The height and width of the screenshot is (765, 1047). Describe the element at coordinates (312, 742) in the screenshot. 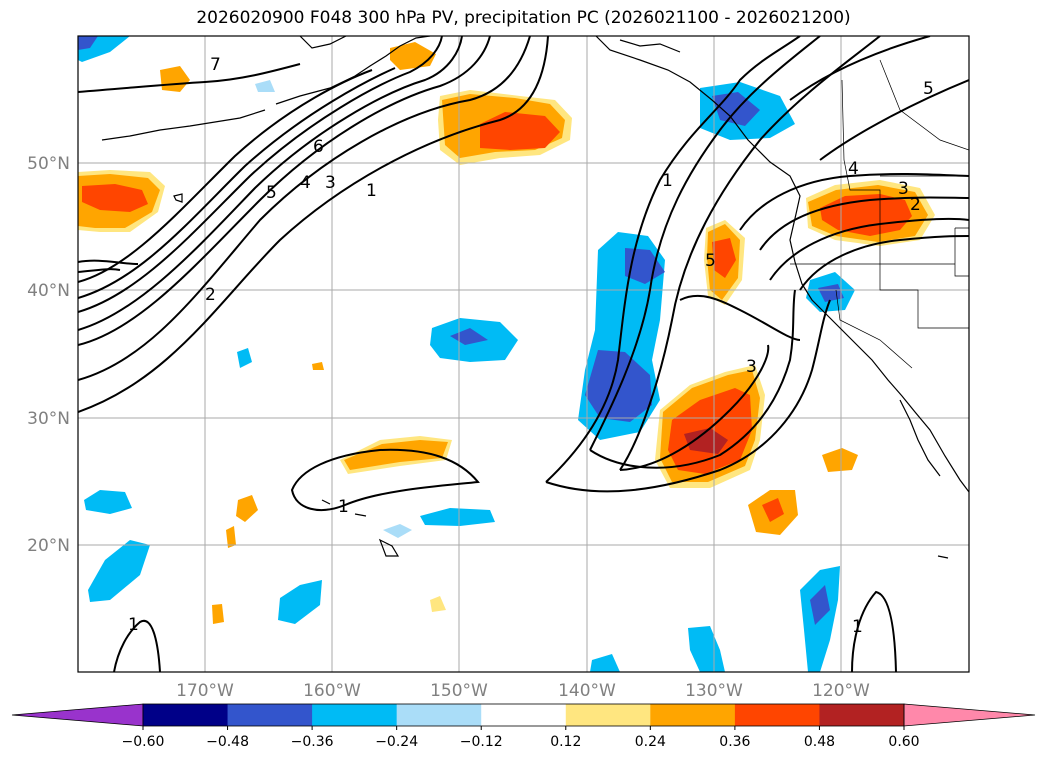

I see `colorbar-tick-label: −0.36` at that location.